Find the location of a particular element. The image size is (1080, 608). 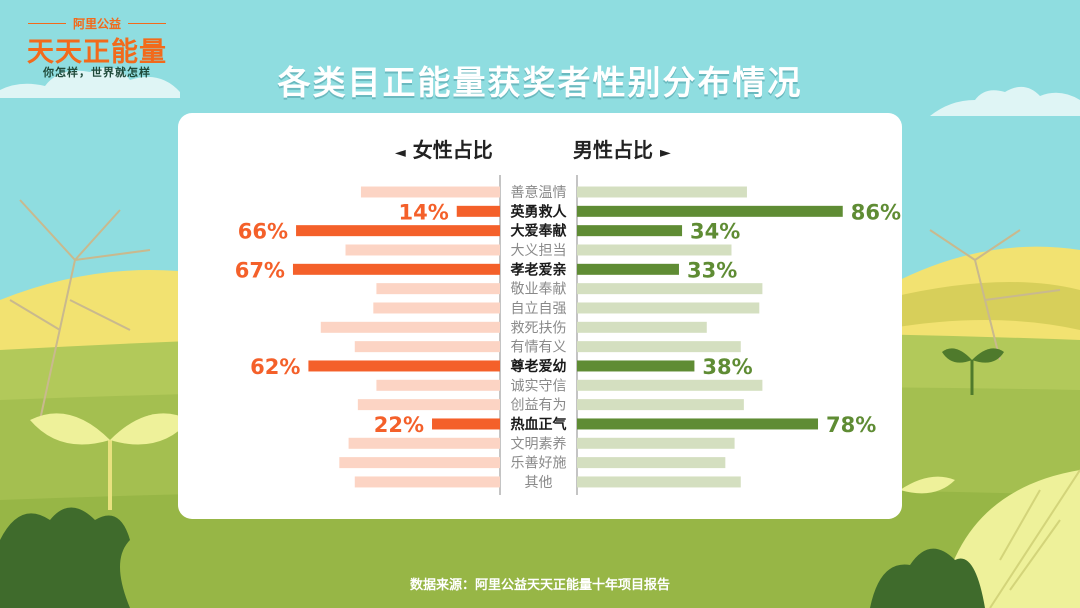

male-value-label: 86% is located at coordinates (876, 212).